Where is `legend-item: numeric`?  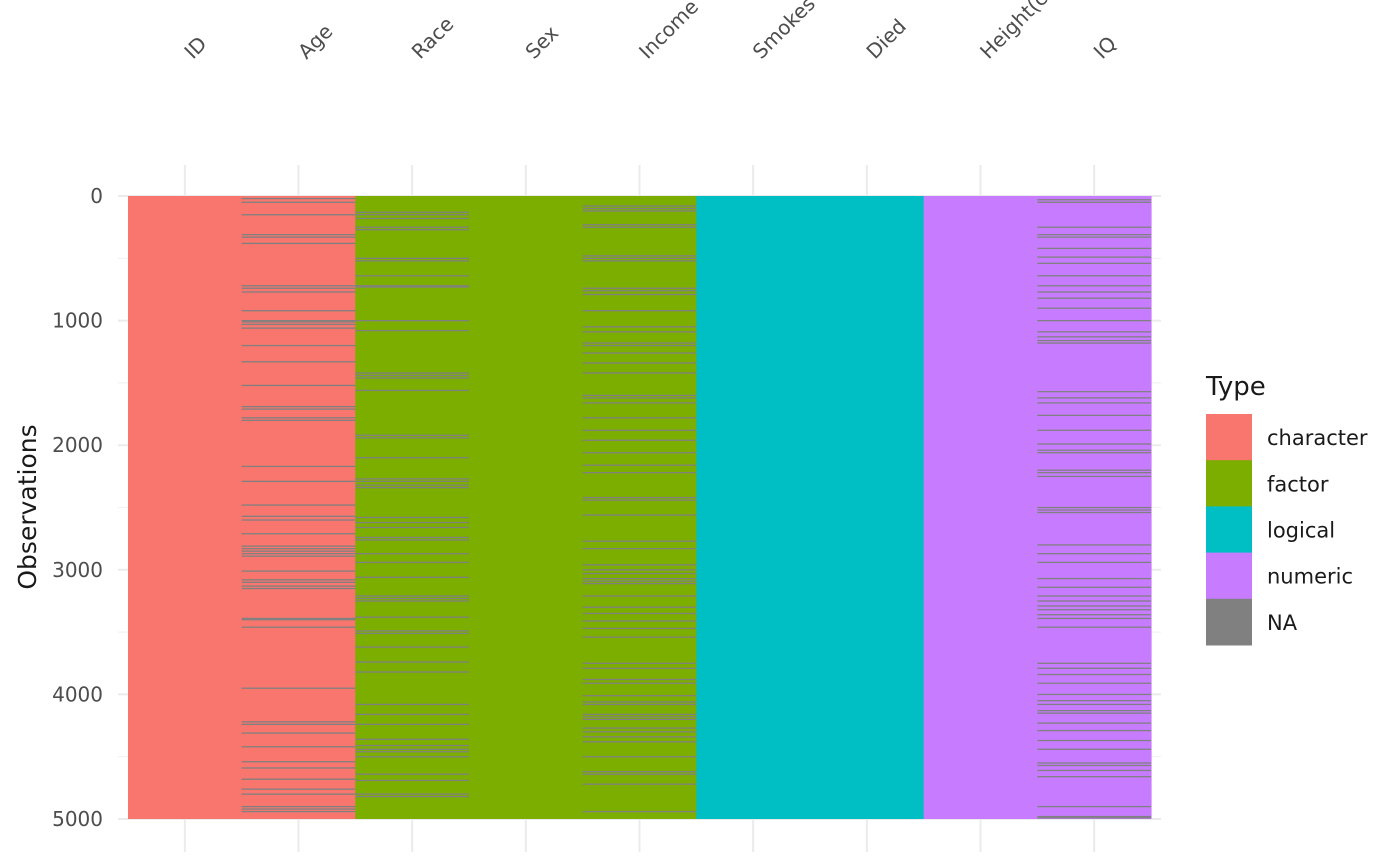
legend-item: numeric is located at coordinates (1279, 576).